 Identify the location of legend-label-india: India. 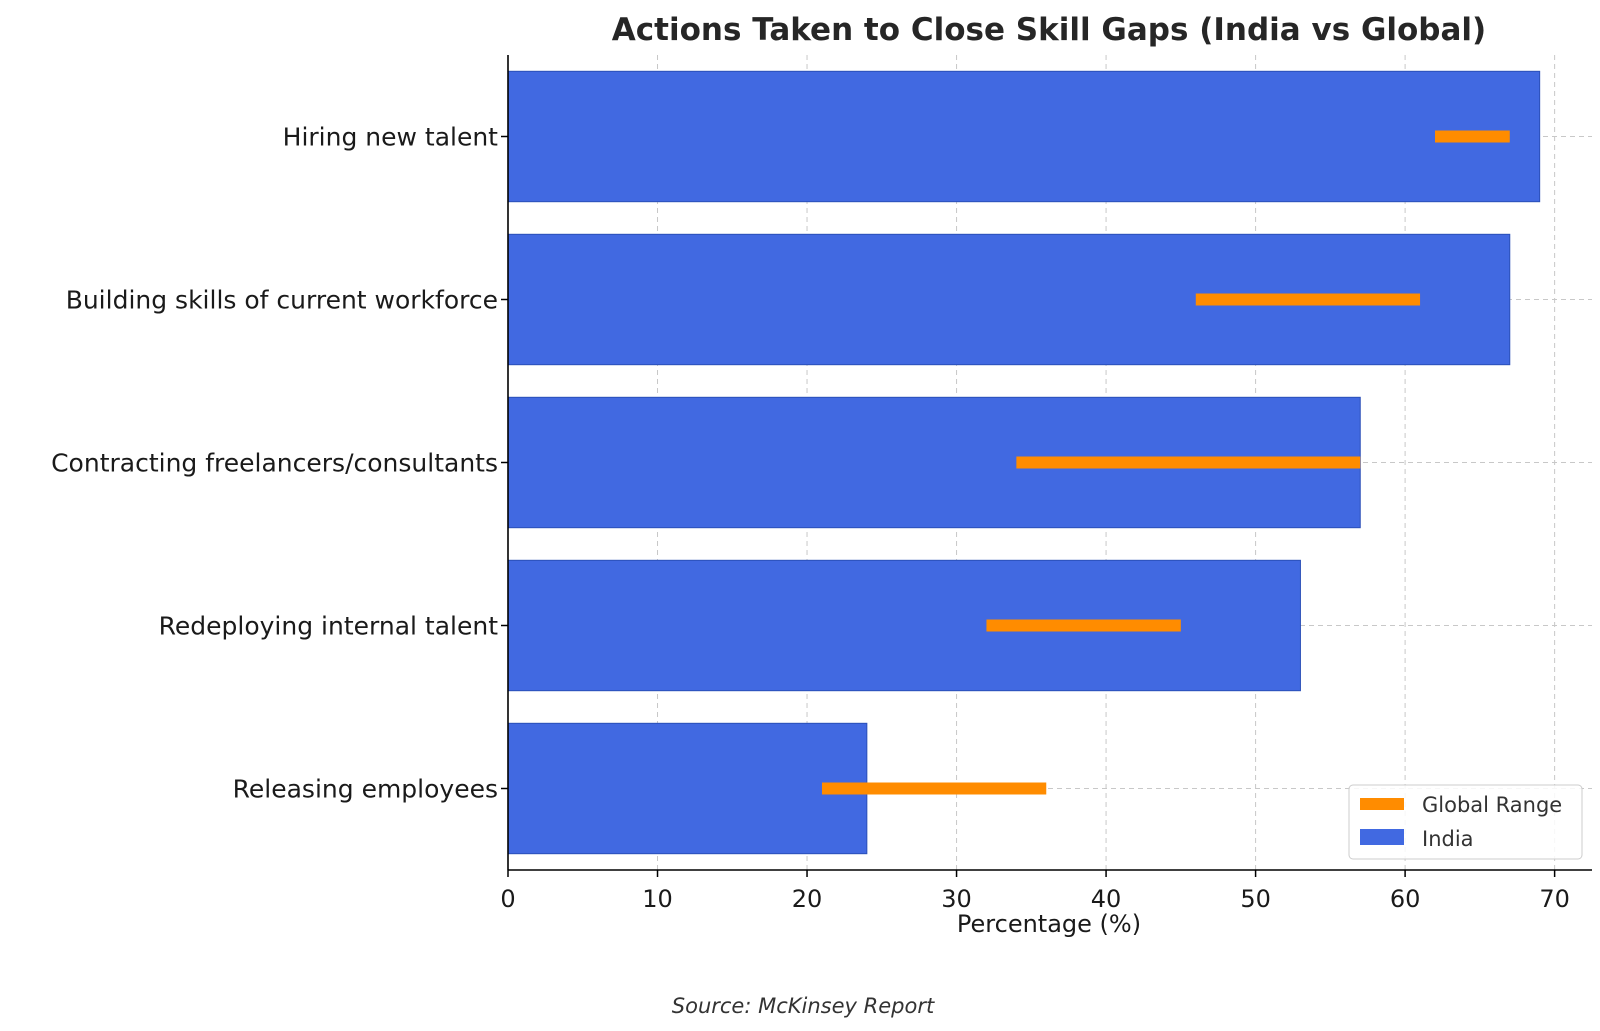
(1448, 839).